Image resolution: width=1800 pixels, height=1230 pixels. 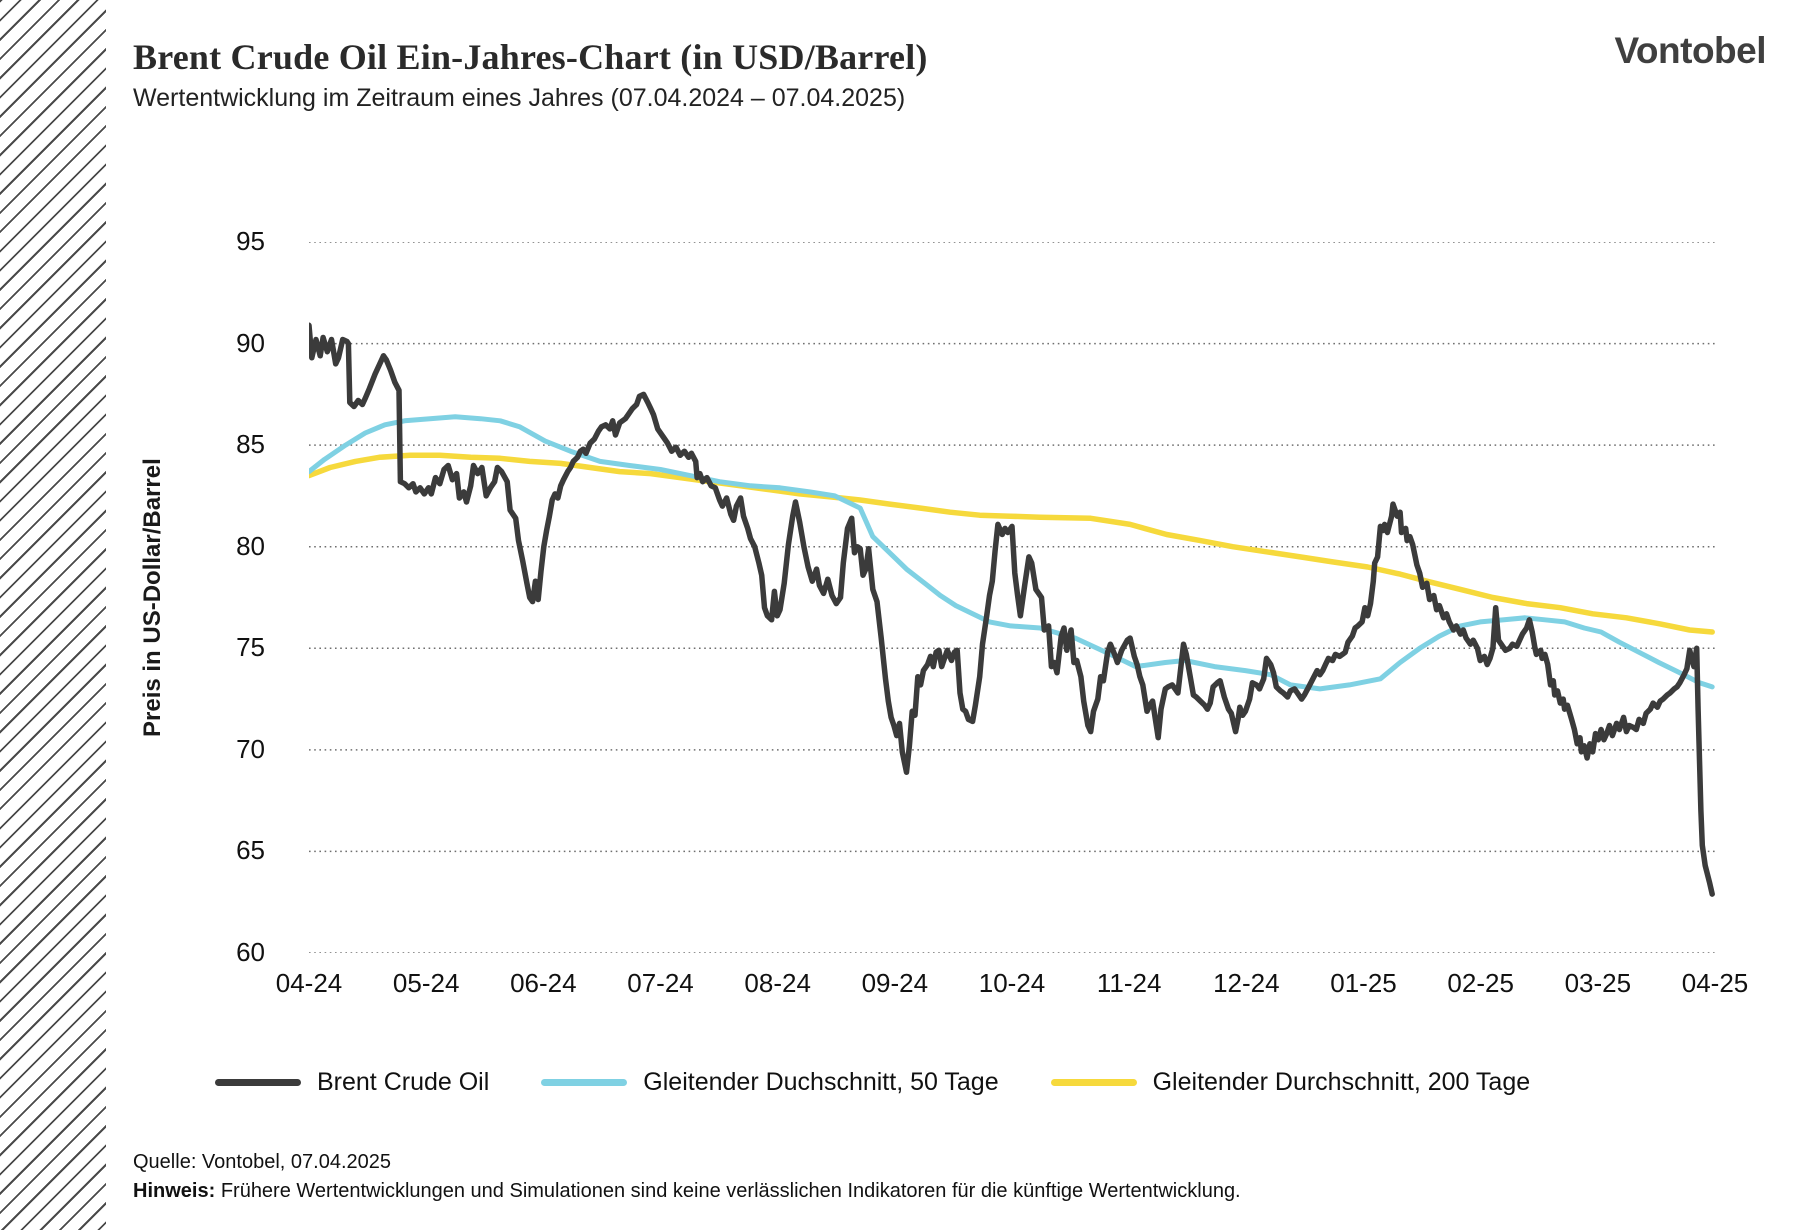 What do you see at coordinates (1129, 983) in the screenshot?
I see `x-tick-11-24: 11-24` at bounding box center [1129, 983].